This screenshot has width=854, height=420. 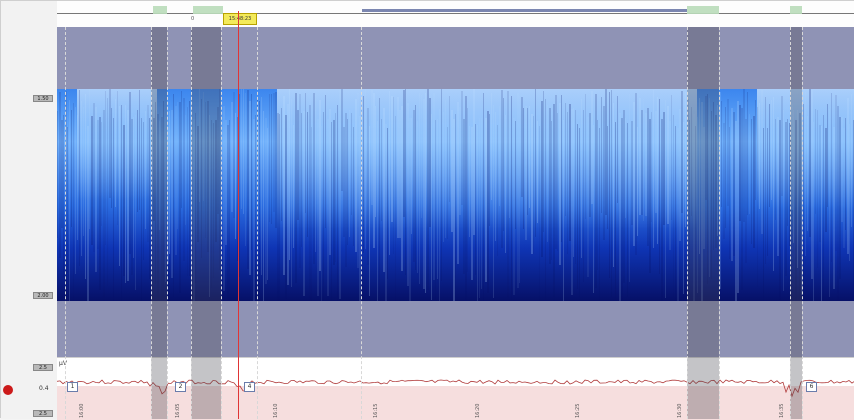 I want to click on segment-box: 6, so click(x=811, y=387).